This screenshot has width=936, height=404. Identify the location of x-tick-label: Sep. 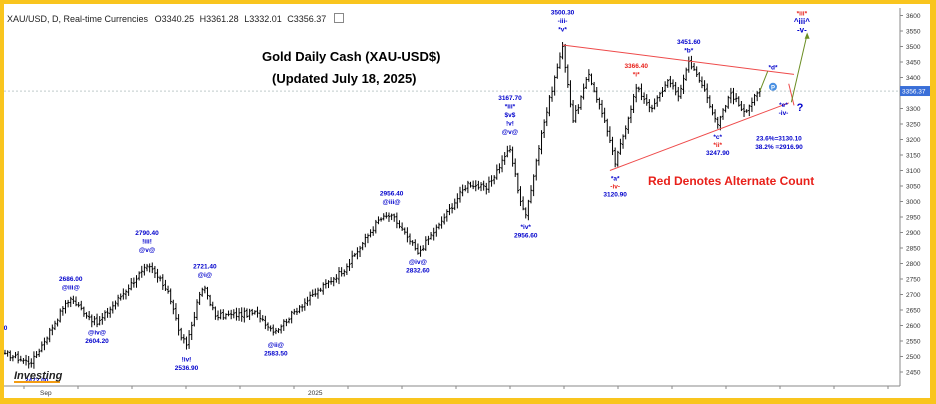
(46, 393).